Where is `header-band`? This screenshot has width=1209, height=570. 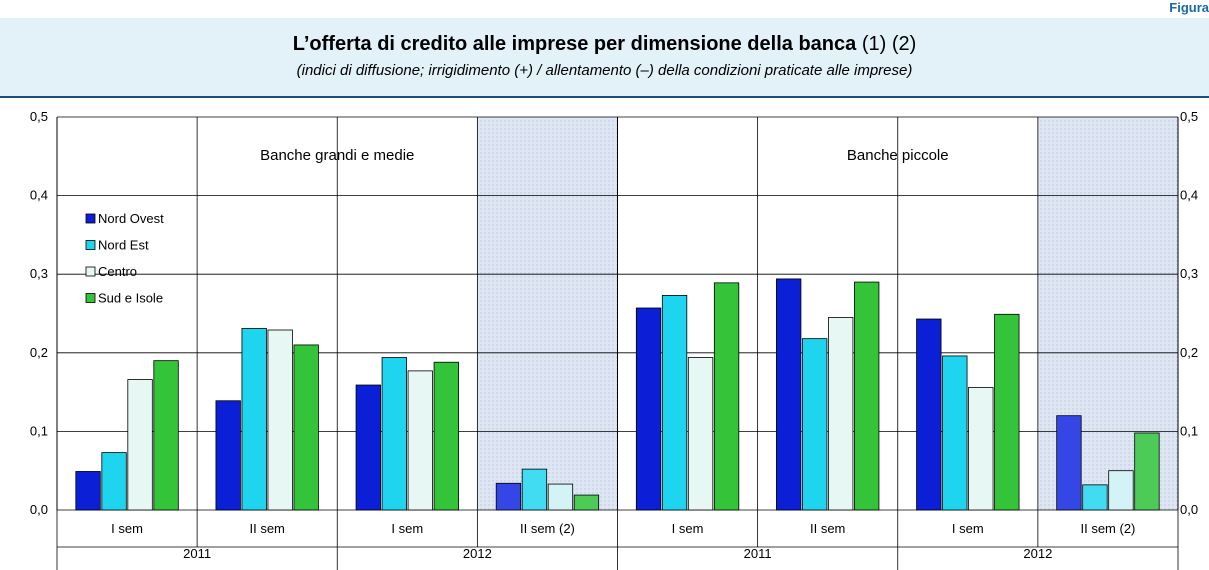
header-band is located at coordinates (604, 58).